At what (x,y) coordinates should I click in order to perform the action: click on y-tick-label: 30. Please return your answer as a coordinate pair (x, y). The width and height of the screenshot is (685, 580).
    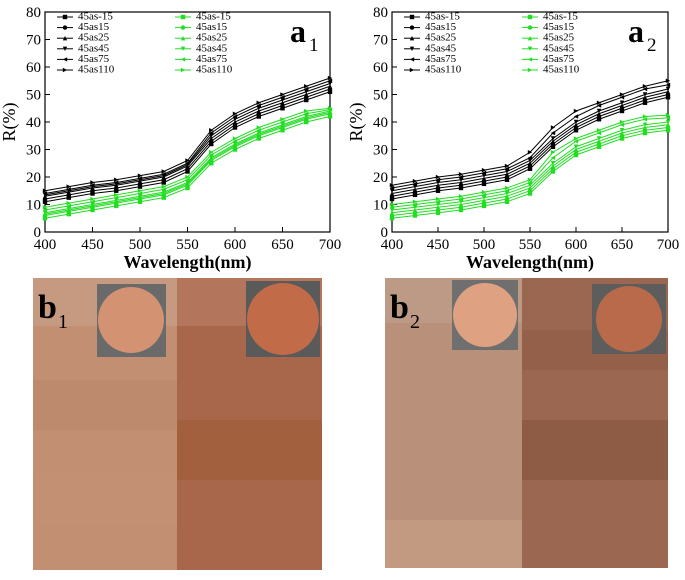
    Looking at the image, I should click on (380, 151).